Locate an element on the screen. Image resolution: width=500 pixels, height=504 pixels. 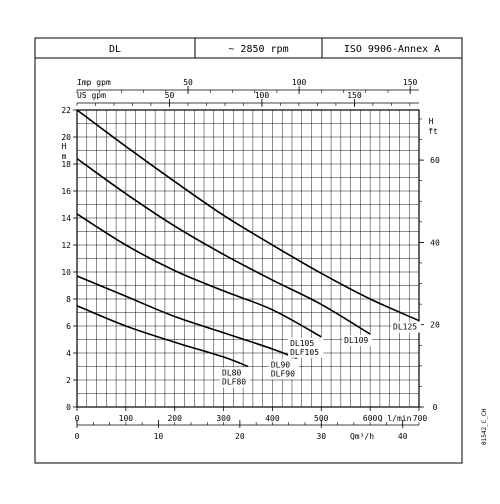
y-right-tick-label: 40 is located at coordinates (435, 242).